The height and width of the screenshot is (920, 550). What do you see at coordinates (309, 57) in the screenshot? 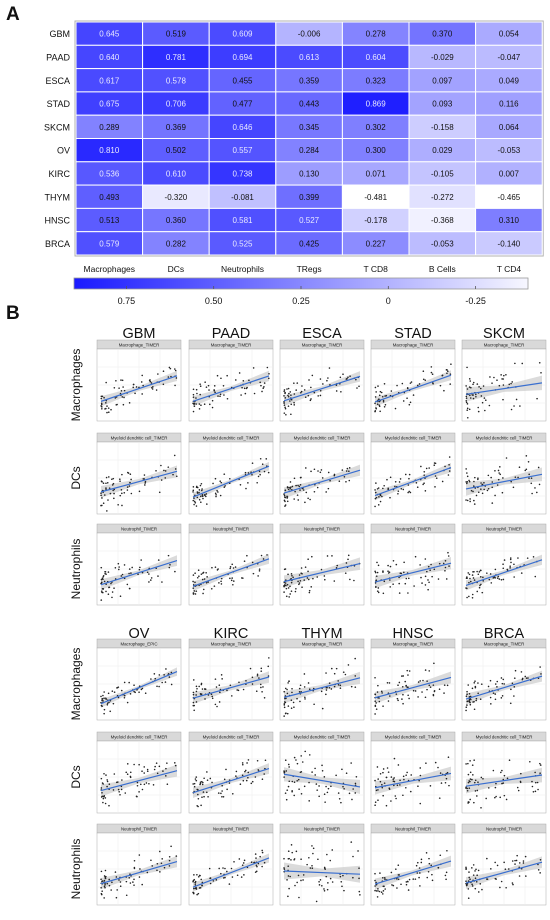
I see `heatmap-cell-value: 0.613` at bounding box center [309, 57].